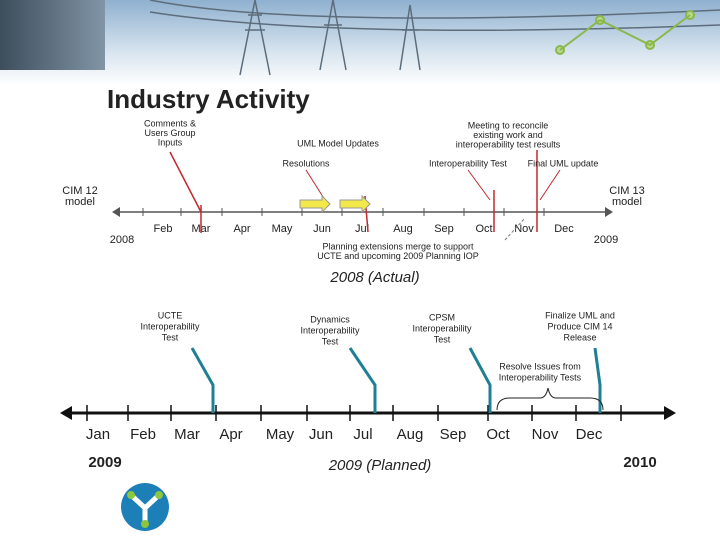  I want to click on banner-photo, so click(52, 35).